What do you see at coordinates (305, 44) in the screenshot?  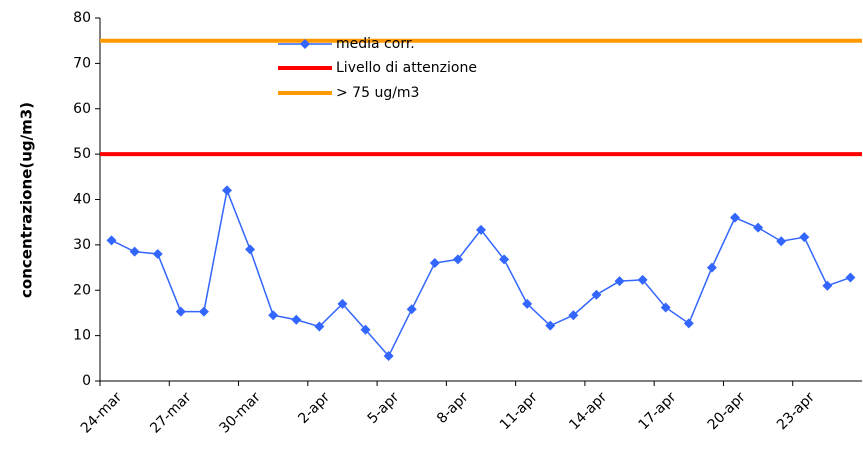 I see `legend-marker` at bounding box center [305, 44].